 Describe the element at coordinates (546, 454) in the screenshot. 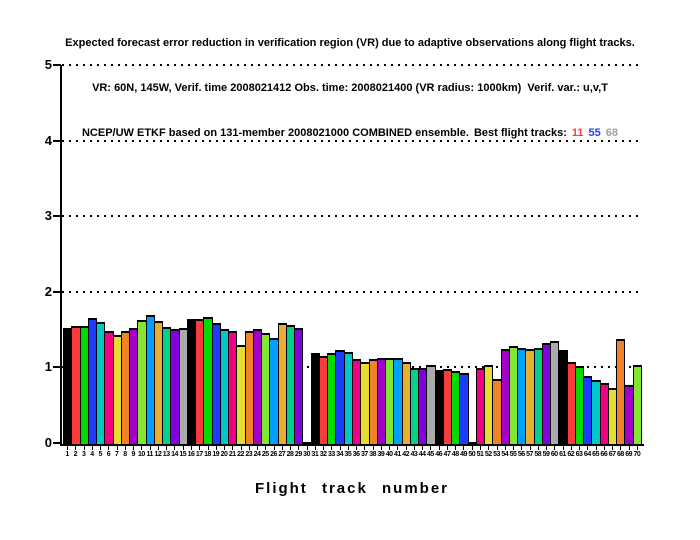

I see `x-tick-label-59: 59` at that location.